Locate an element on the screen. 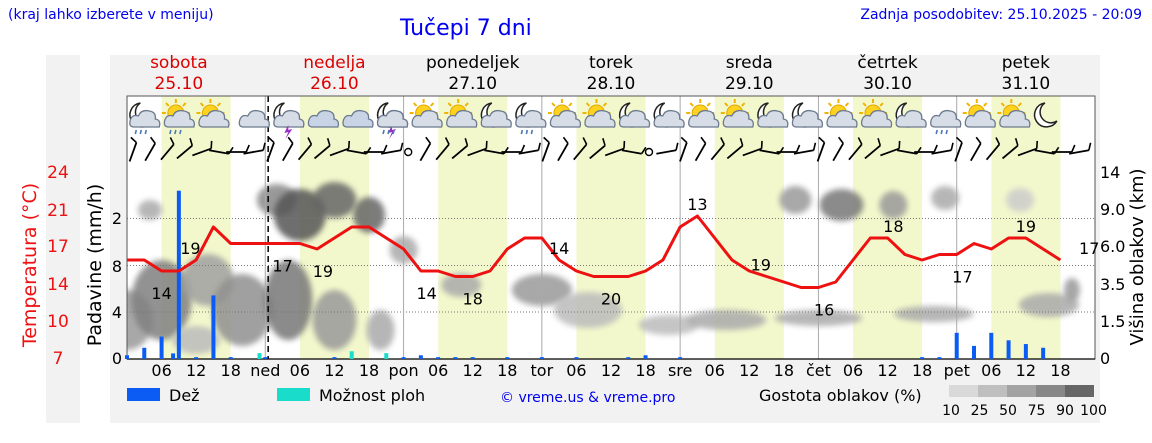  sun-cloud-rain-icon is located at coordinates (178, 117).